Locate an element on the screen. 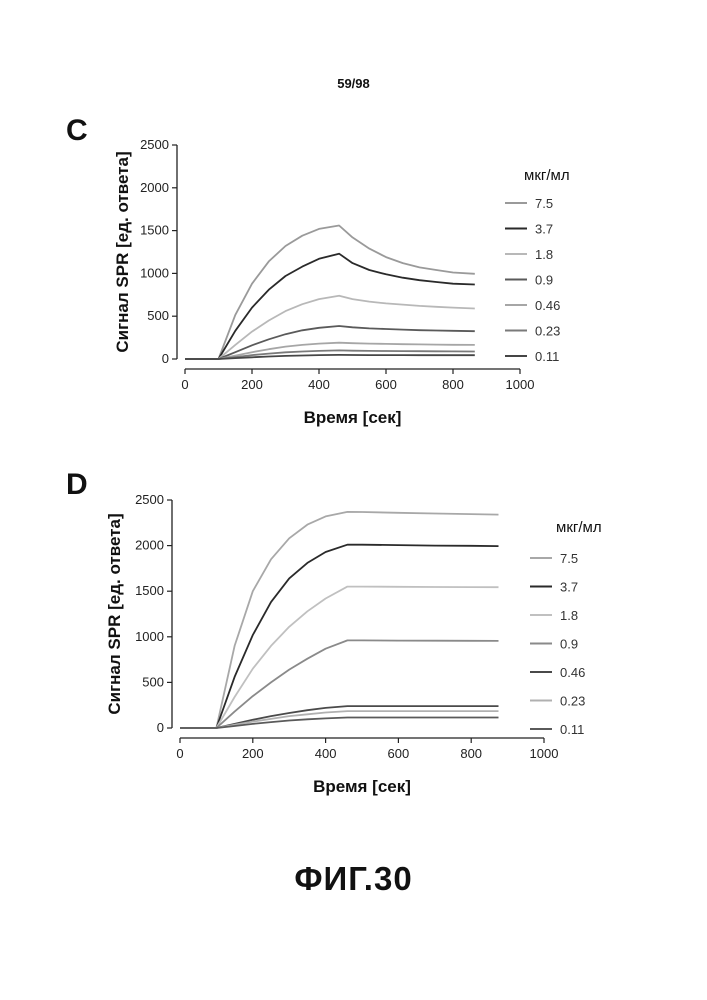  page-number: 59/98 is located at coordinates (353, 83).